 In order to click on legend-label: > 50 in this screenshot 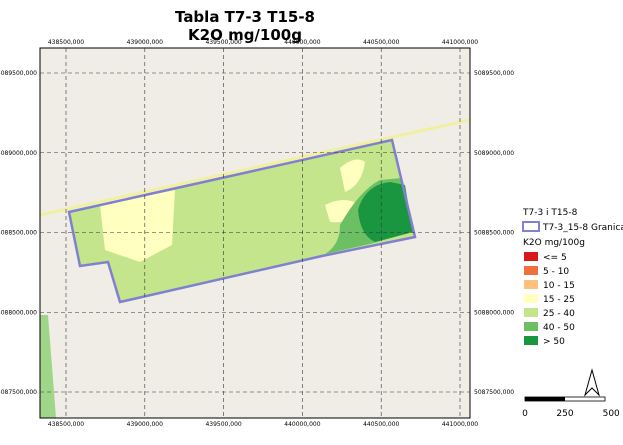, I will do `click(554, 342)`.